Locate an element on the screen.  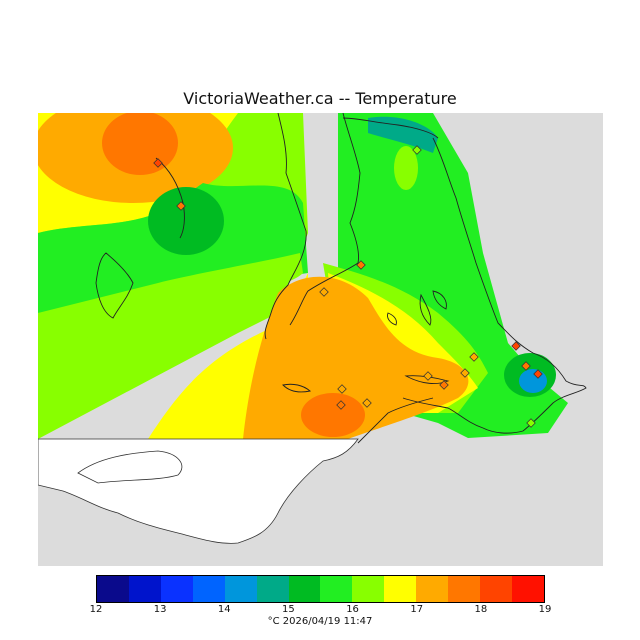
color-legend is located at coordinates (322, 591).